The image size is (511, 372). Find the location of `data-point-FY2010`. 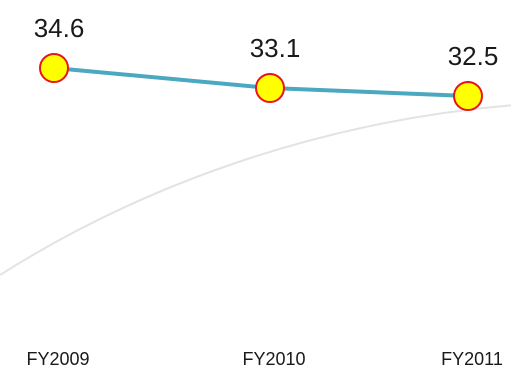

data-point-FY2010 is located at coordinates (270, 88).